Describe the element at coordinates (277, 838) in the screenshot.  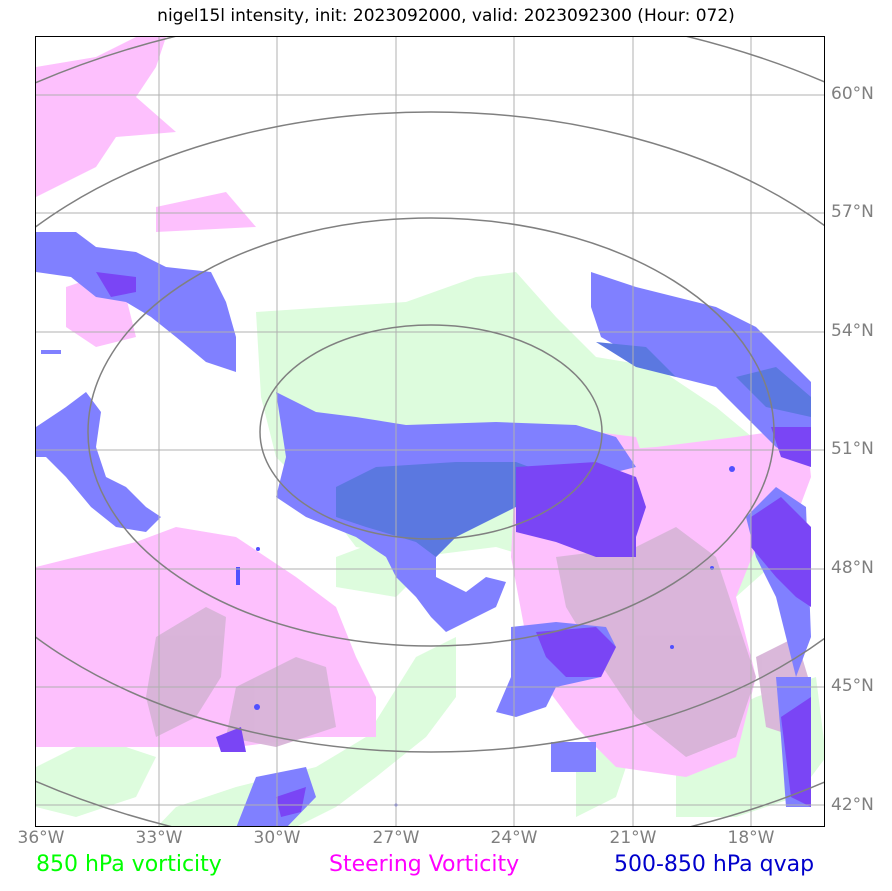
I see `lon-label-30w: 30°W` at that location.